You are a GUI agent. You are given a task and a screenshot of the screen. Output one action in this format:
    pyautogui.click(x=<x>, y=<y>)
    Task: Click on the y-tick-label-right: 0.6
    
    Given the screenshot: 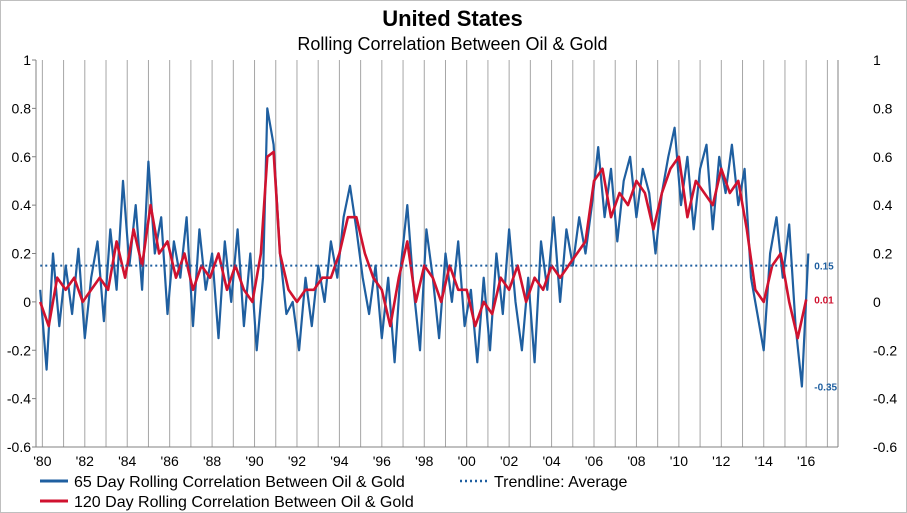 What is the action you would take?
    pyautogui.click(x=883, y=157)
    